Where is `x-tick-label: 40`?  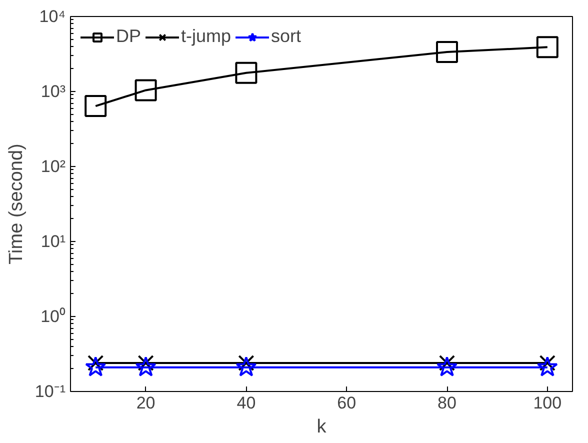 x-tick-label: 40 is located at coordinates (246, 403).